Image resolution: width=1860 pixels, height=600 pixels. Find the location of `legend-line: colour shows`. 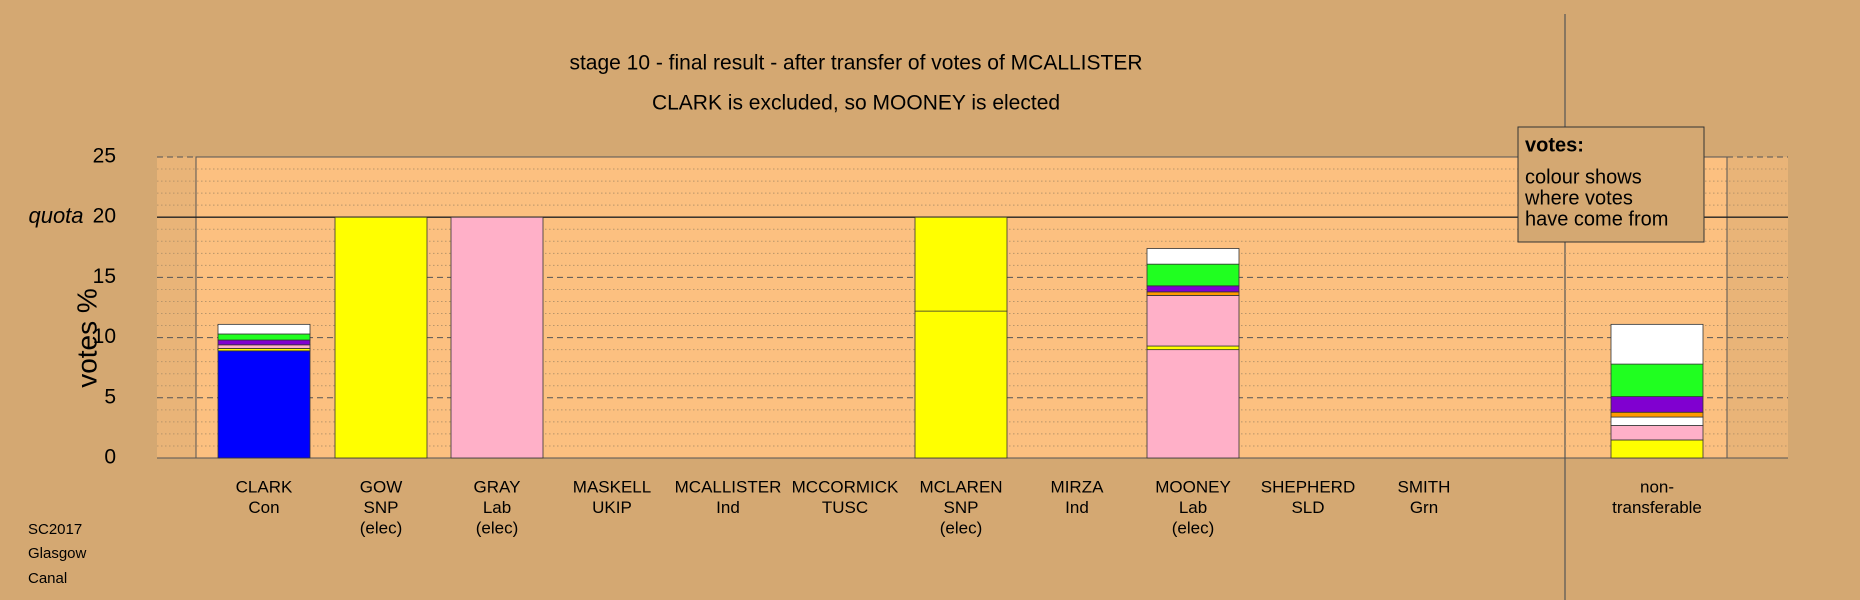

legend-line: colour shows is located at coordinates (1583, 177).